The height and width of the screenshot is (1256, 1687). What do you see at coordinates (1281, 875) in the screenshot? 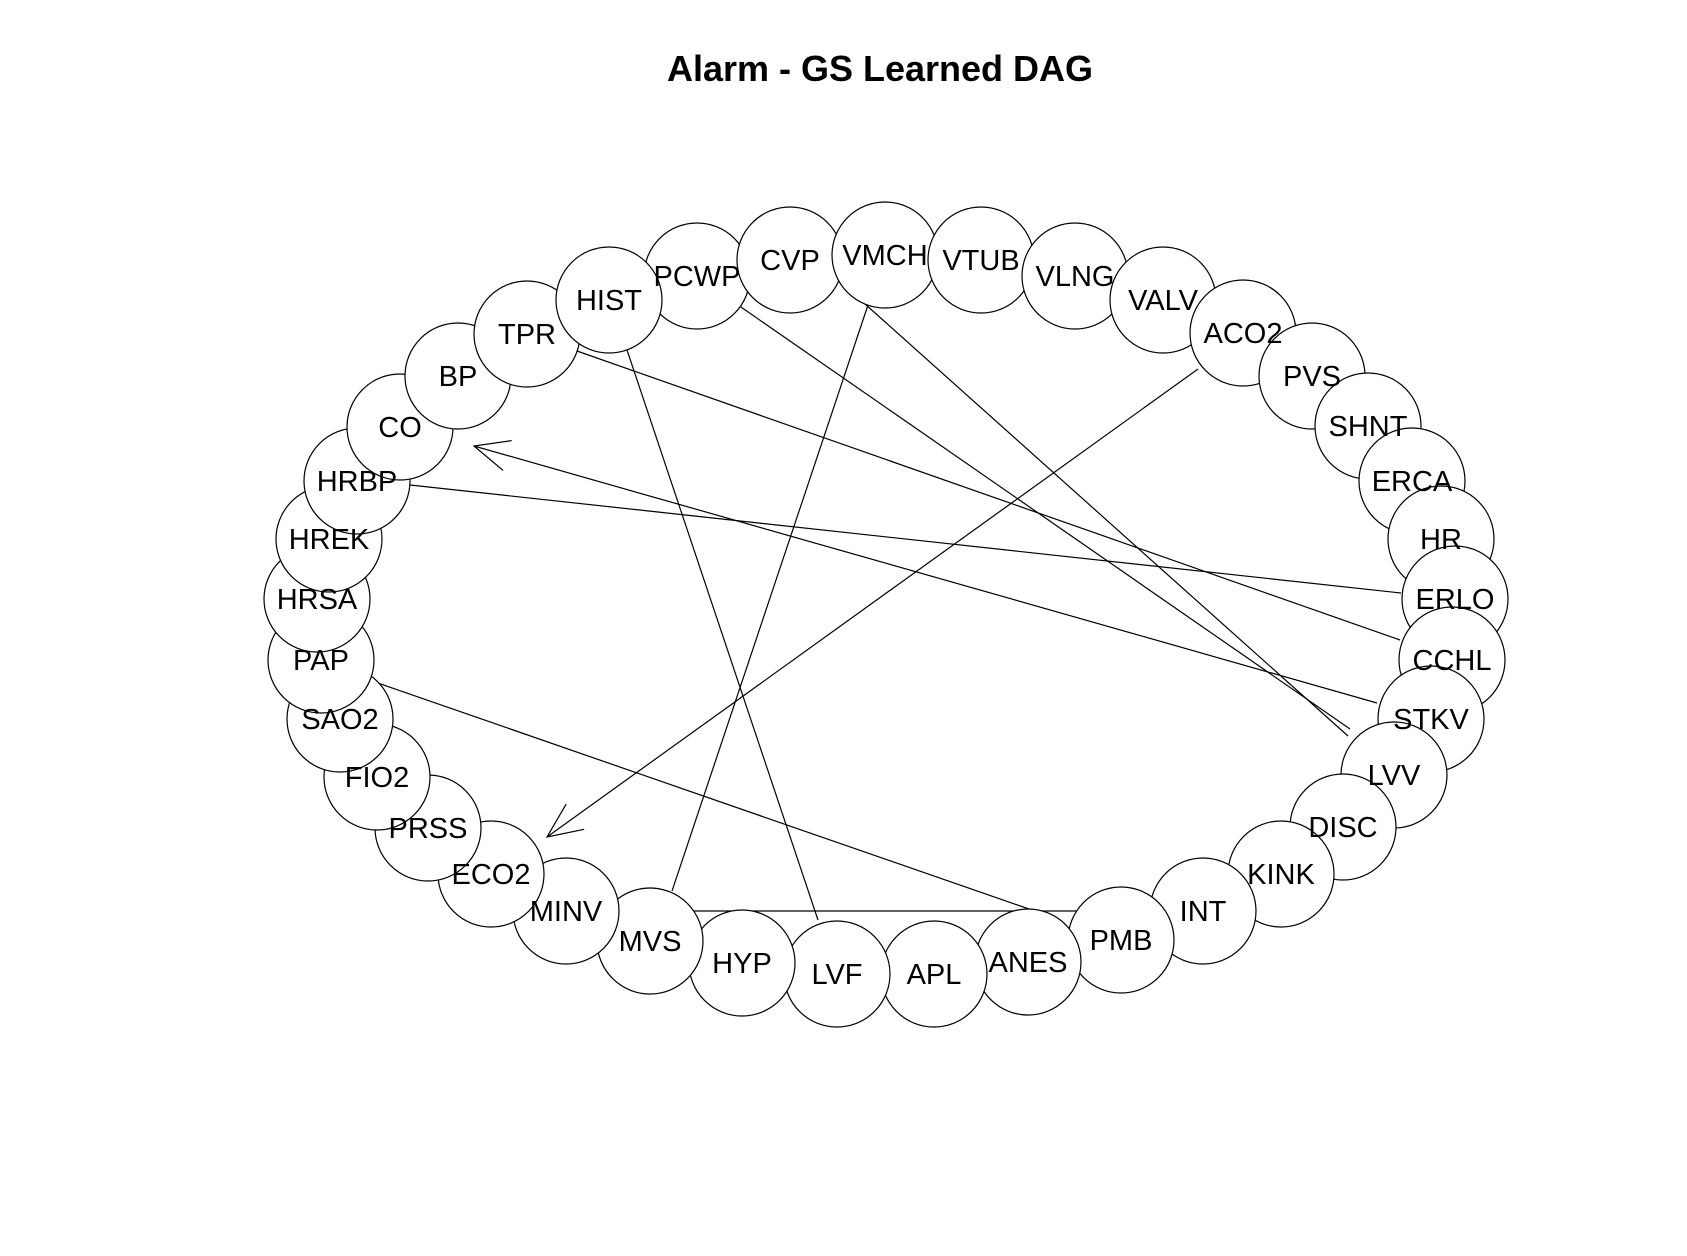
I see `node-label-kink: KINK` at bounding box center [1281, 875].